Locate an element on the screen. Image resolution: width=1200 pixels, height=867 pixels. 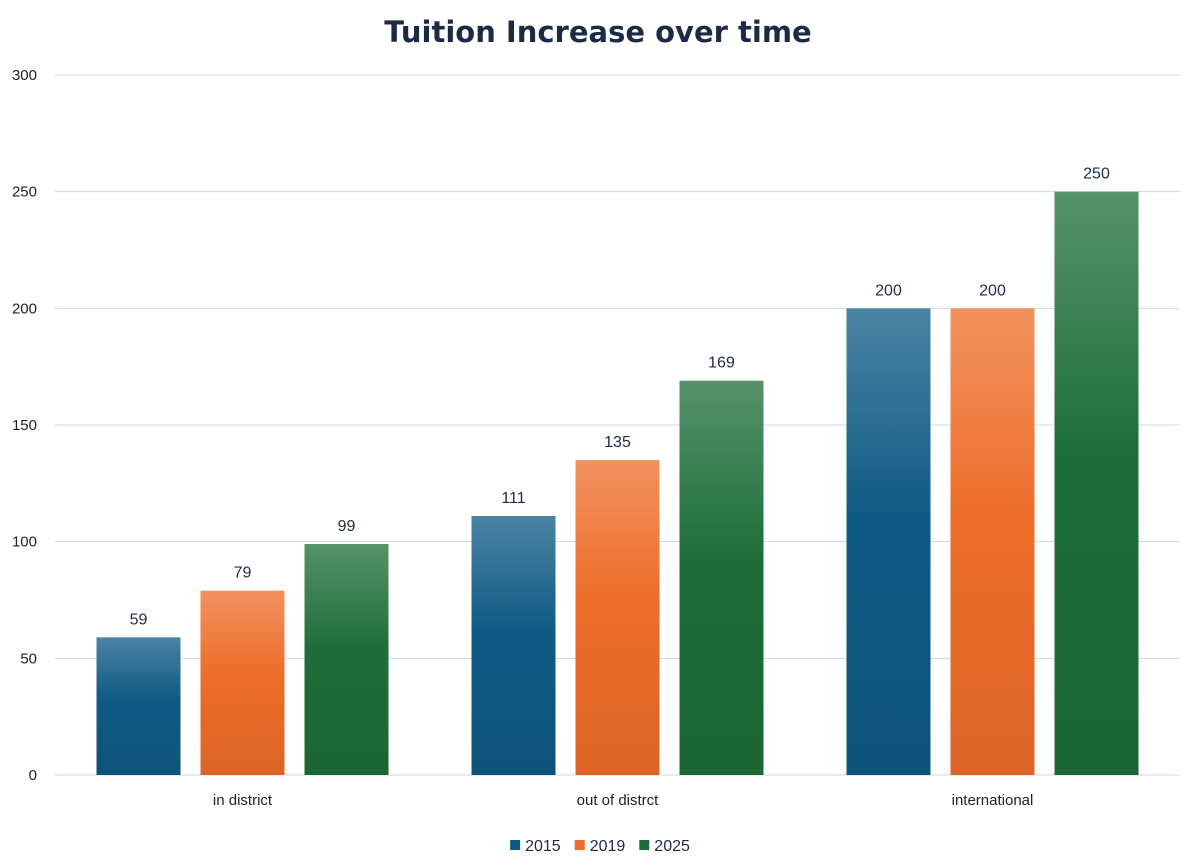
y-tick-label-150: 150 is located at coordinates (24, 425).